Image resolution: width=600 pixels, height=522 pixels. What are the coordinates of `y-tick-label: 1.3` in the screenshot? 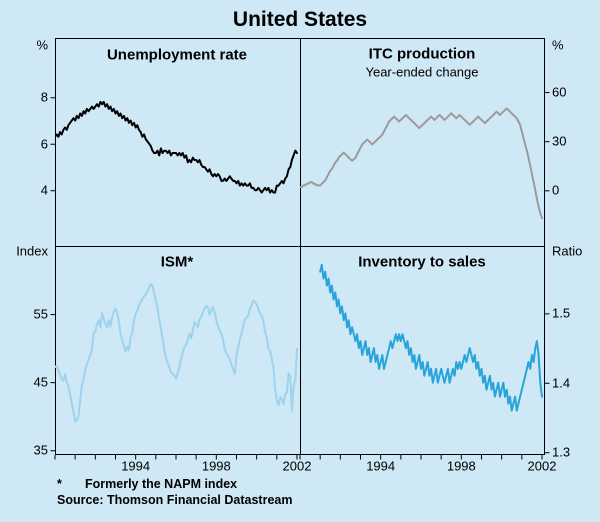 It's located at (561, 452).